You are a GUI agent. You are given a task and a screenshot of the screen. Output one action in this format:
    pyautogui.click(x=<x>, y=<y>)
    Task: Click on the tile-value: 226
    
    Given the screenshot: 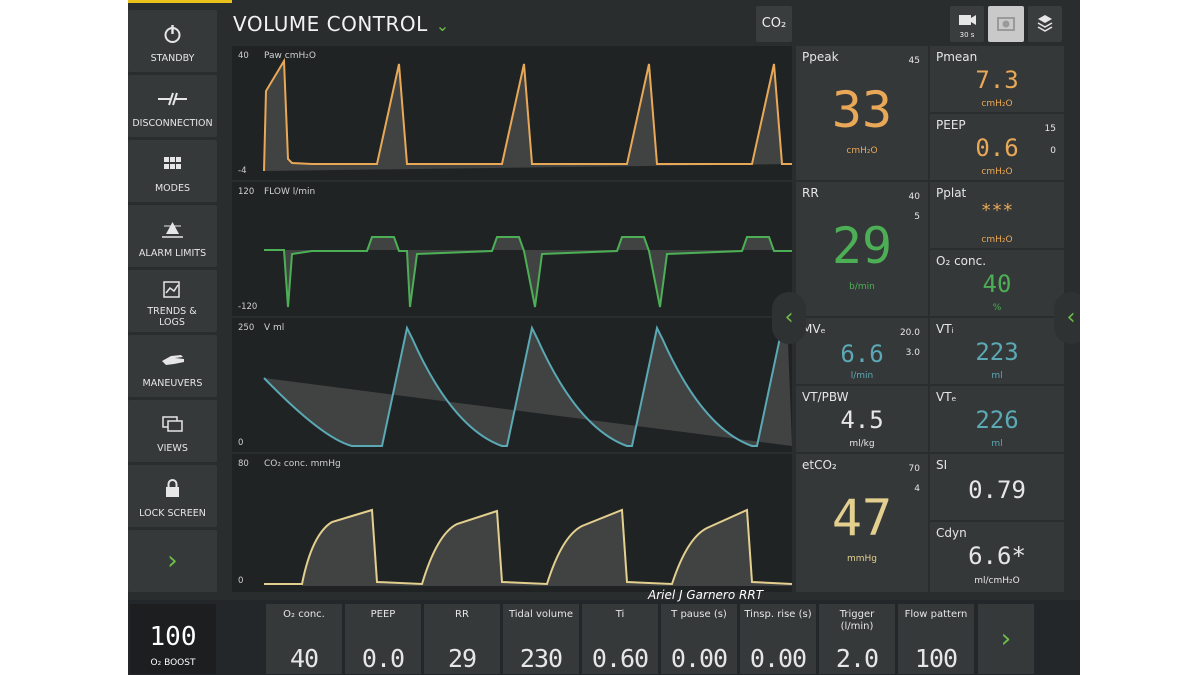 What is the action you would take?
    pyautogui.click(x=997, y=420)
    